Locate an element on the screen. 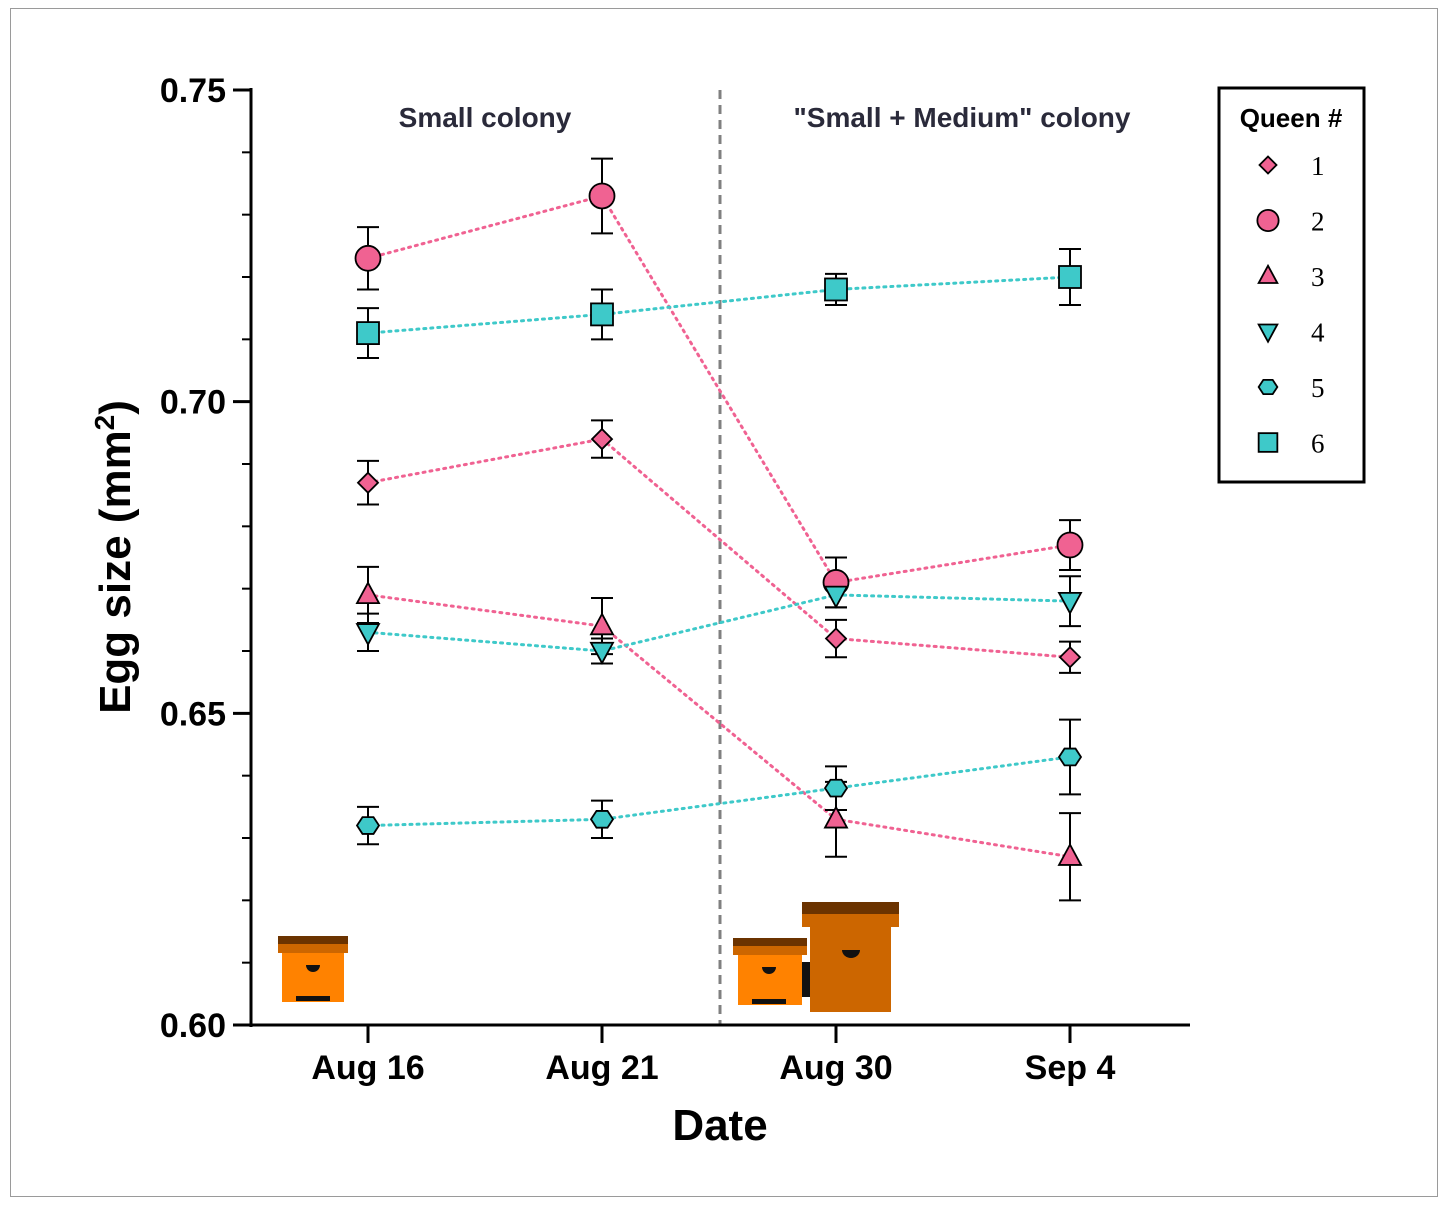  x-tick-label: Aug 21 is located at coordinates (601, 1068).